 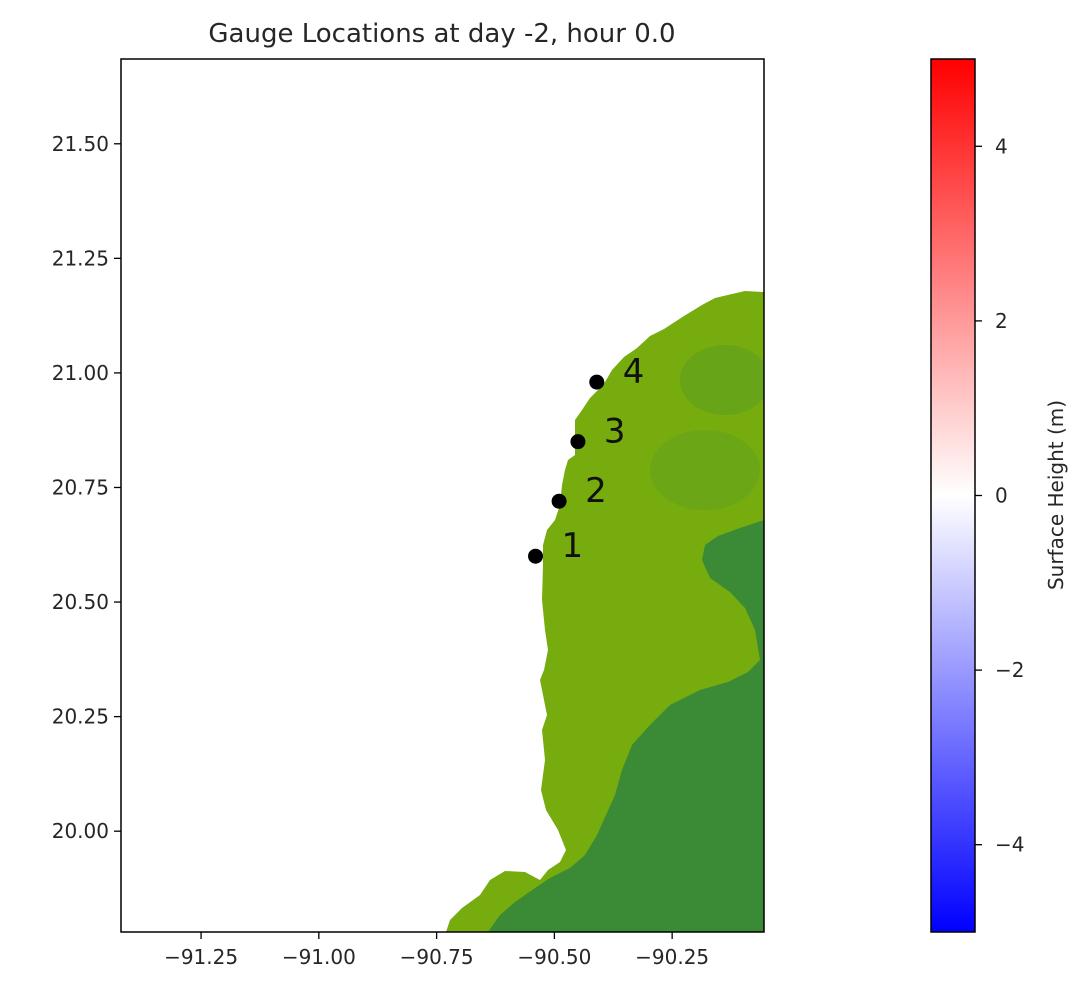 I want to click on y-axis-ticks: 20.00 20.25 20.50 20.75 21.00 21.25 21.50, so click(x=86, y=487).